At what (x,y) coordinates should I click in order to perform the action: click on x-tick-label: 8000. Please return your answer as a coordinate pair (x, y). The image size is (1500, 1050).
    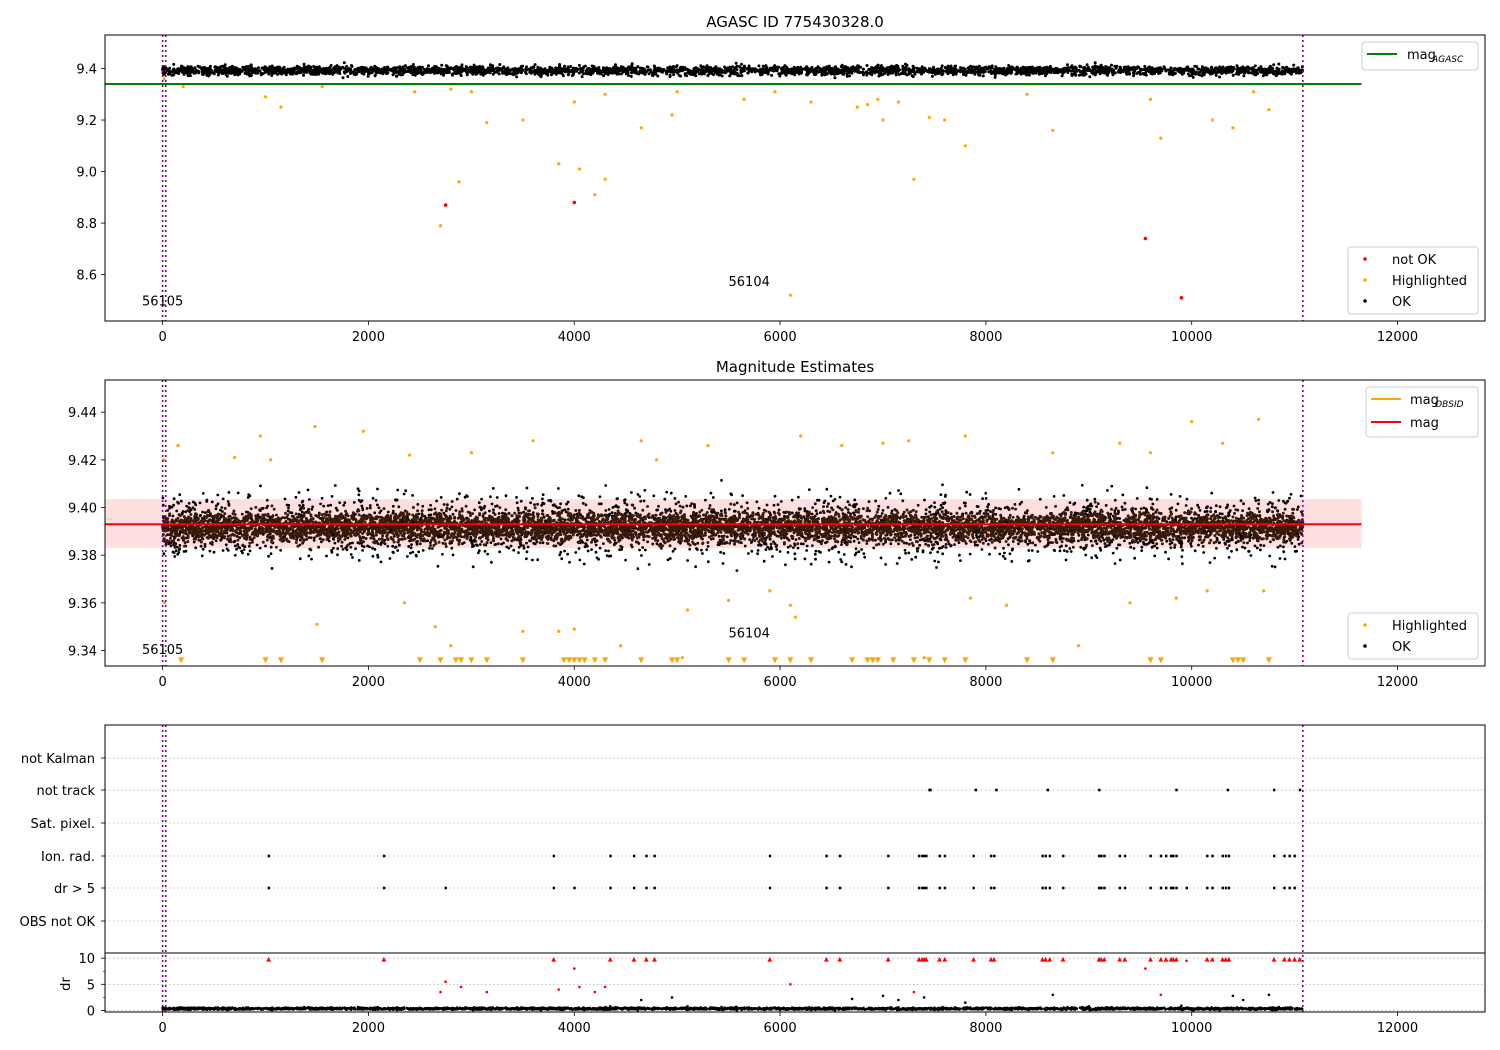
    Looking at the image, I should click on (985, 337).